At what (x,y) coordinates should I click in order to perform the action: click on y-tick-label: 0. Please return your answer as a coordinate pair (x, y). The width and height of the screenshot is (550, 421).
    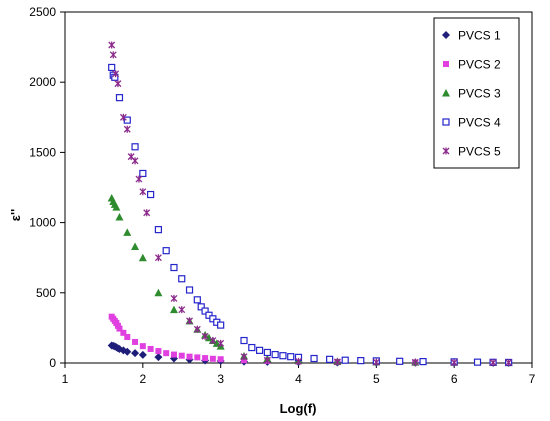
    Looking at the image, I should click on (52, 363).